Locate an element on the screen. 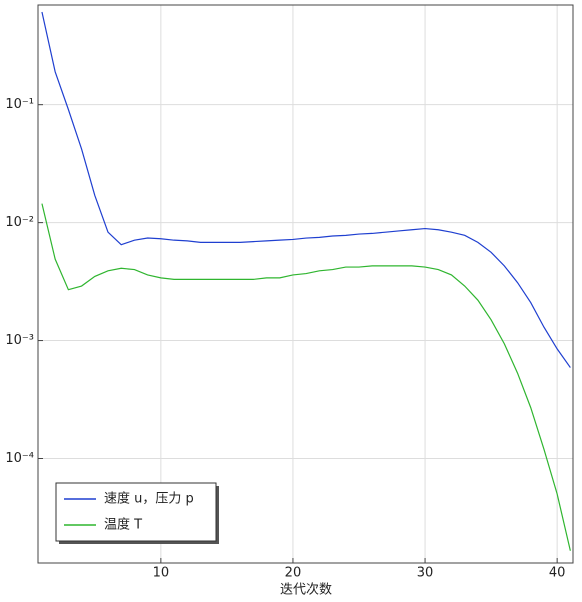  x-tick-label: 10 is located at coordinates (161, 573).